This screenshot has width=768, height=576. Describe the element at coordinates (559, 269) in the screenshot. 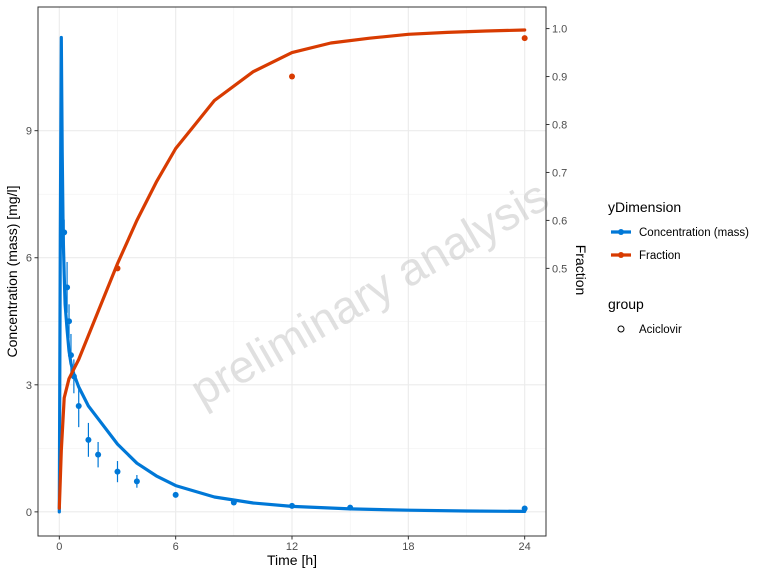

I see `y2-tick-label: 0.5` at that location.